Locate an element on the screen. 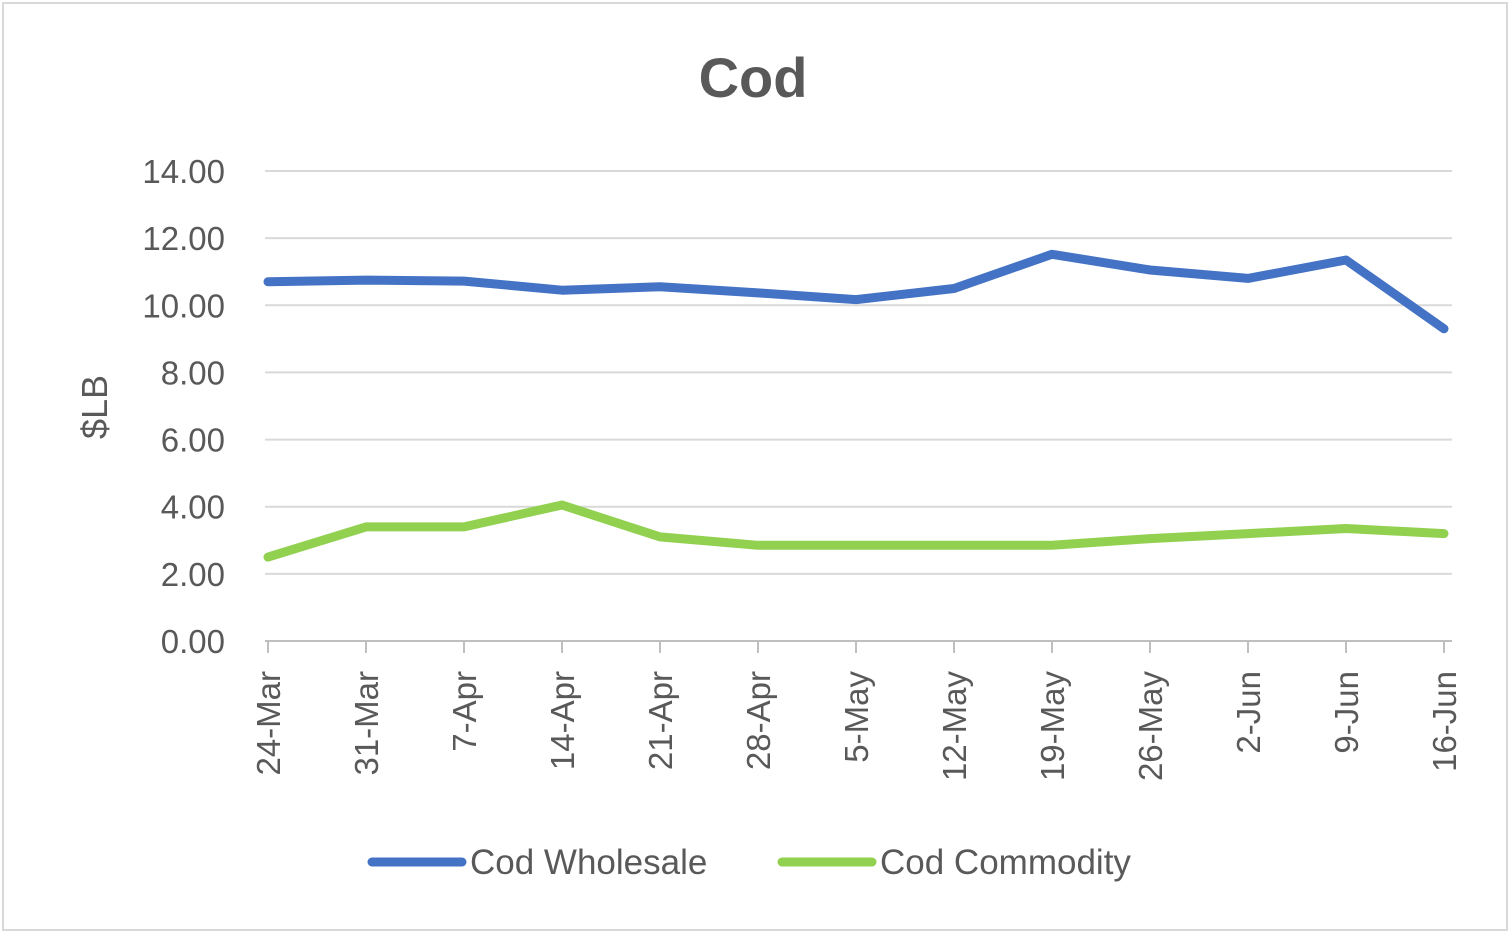  y-axis-ticks: 0.00 2.00 4.00 6.00 8.00 10.00 12.00 14.00 is located at coordinates (183, 406).